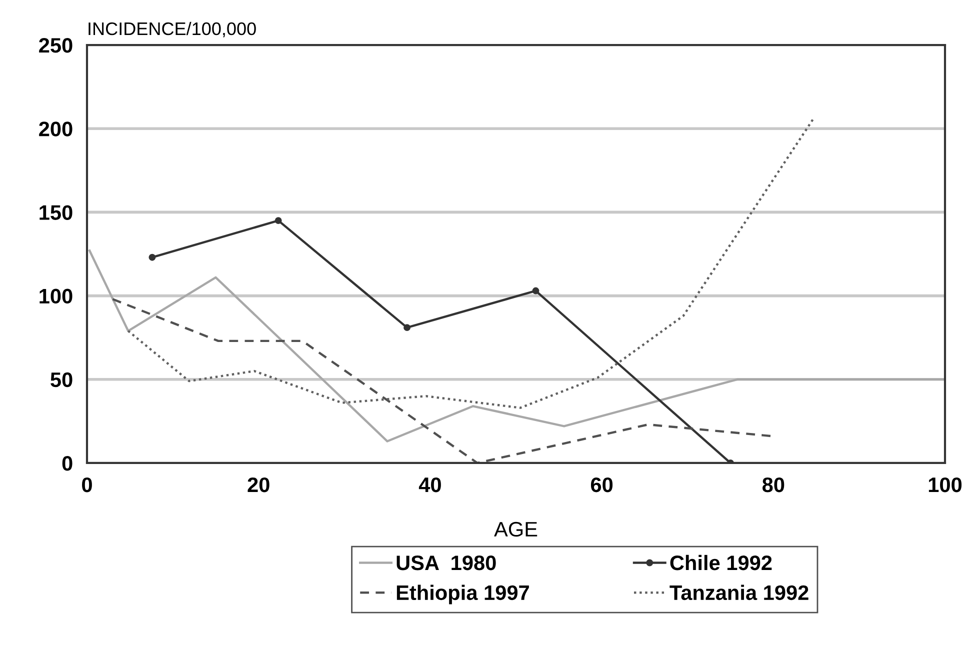 Image resolution: width=971 pixels, height=659 pixels. I want to click on y-tick-label: 50, so click(61, 380).